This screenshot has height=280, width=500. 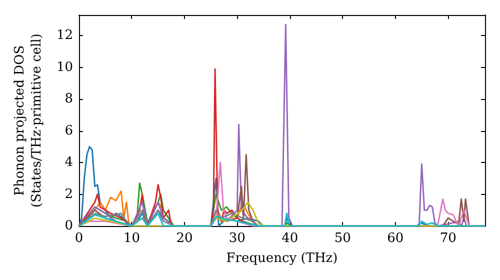 I want to click on y-tick-label: 2, so click(x=68, y=194).